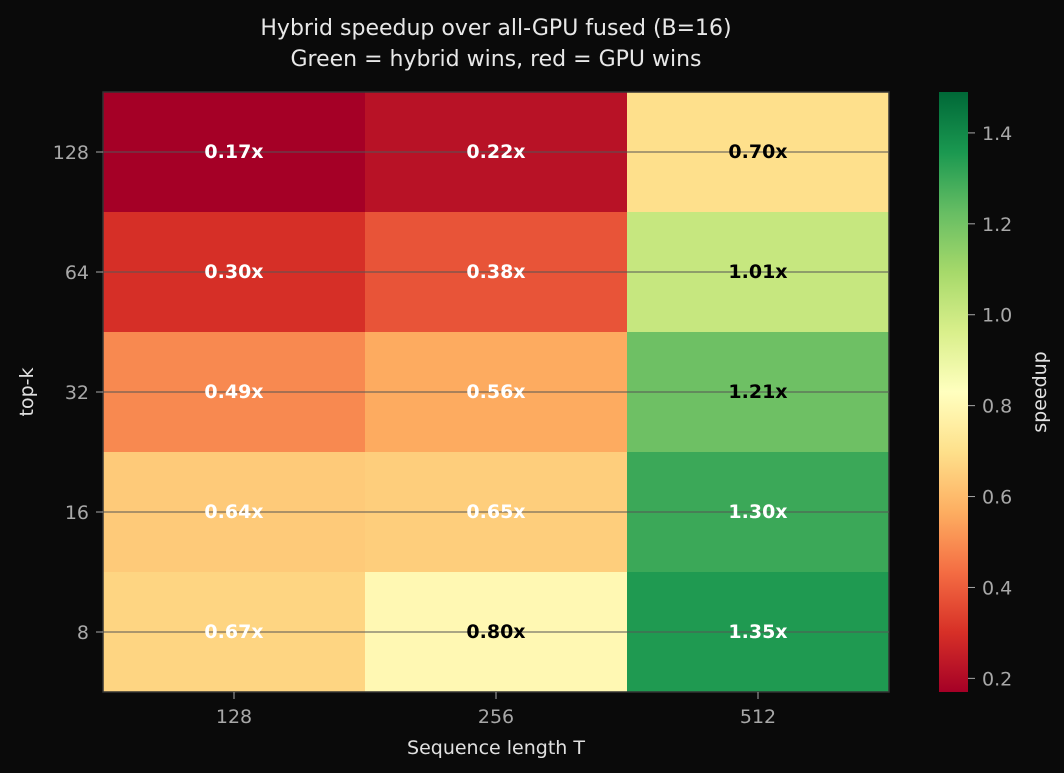 This screenshot has width=1064, height=773. I want to click on colorbar-ticks: 0.2 0.4 0.6 0.8 1.0 1.2 1.4, so click(990, 406).